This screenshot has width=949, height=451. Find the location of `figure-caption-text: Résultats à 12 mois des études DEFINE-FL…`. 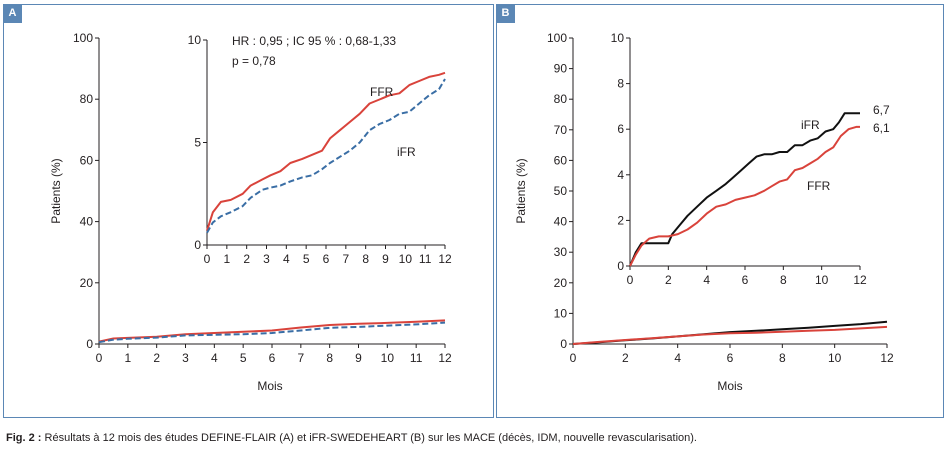

figure-caption-text: Résultats à 12 mois des études DEFINE-FL… is located at coordinates (370, 438).